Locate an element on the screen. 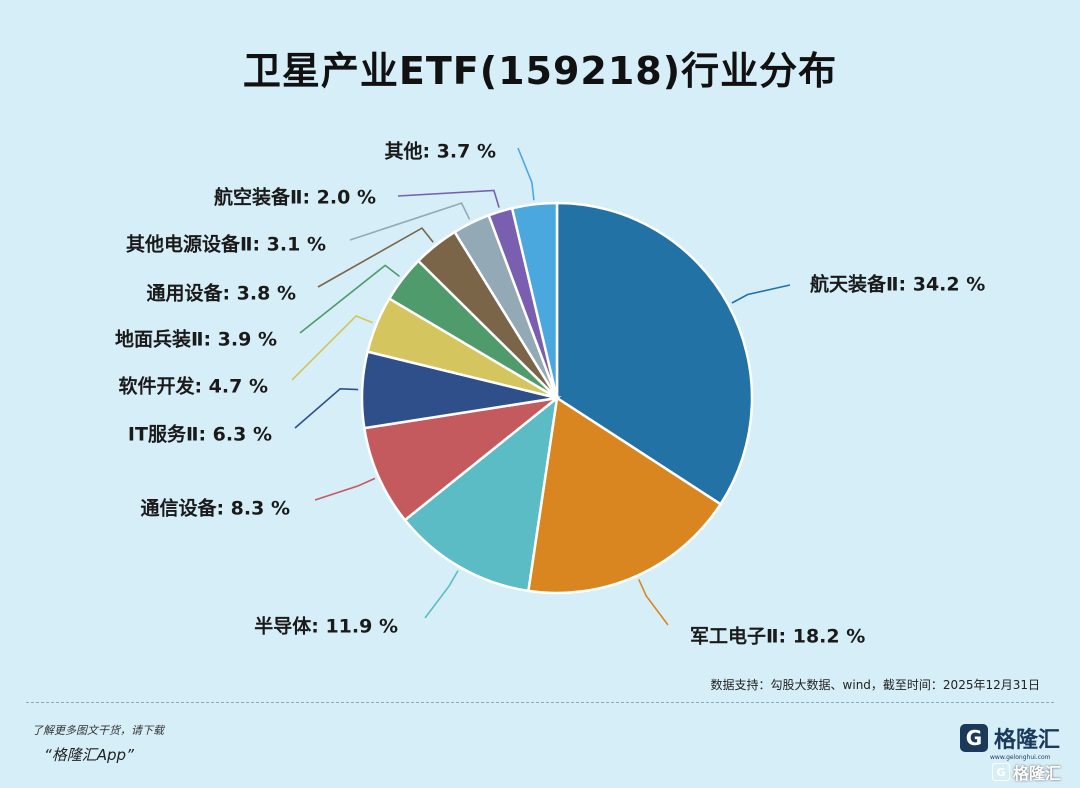 The width and height of the screenshot is (1080, 788). pie-slice-label: 通信设备: 8.3 % is located at coordinates (215, 508).